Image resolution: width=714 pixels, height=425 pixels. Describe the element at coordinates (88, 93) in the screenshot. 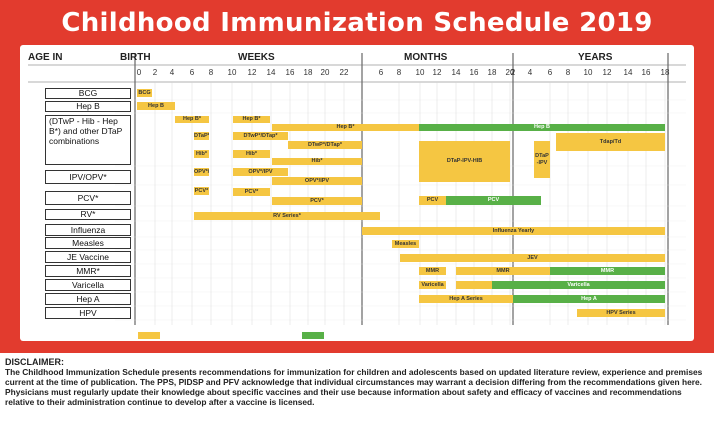

I see `vaccine-label: BCG` at that location.